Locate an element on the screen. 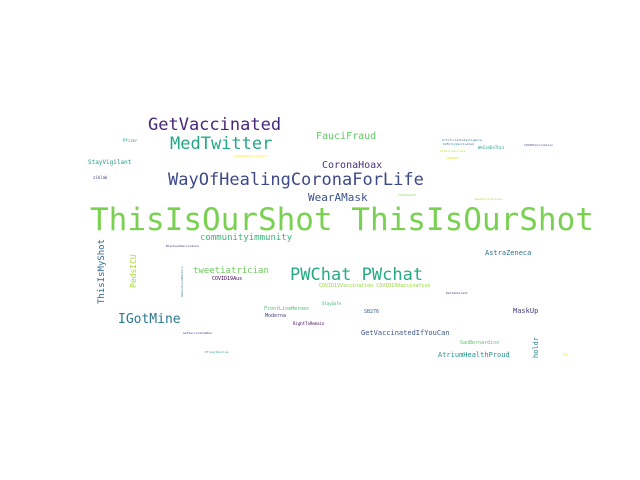 Image resolution: width=640 pixels, height=480 pixels. cloud-word: ImFullyVaccinated is located at coordinates (458, 144).